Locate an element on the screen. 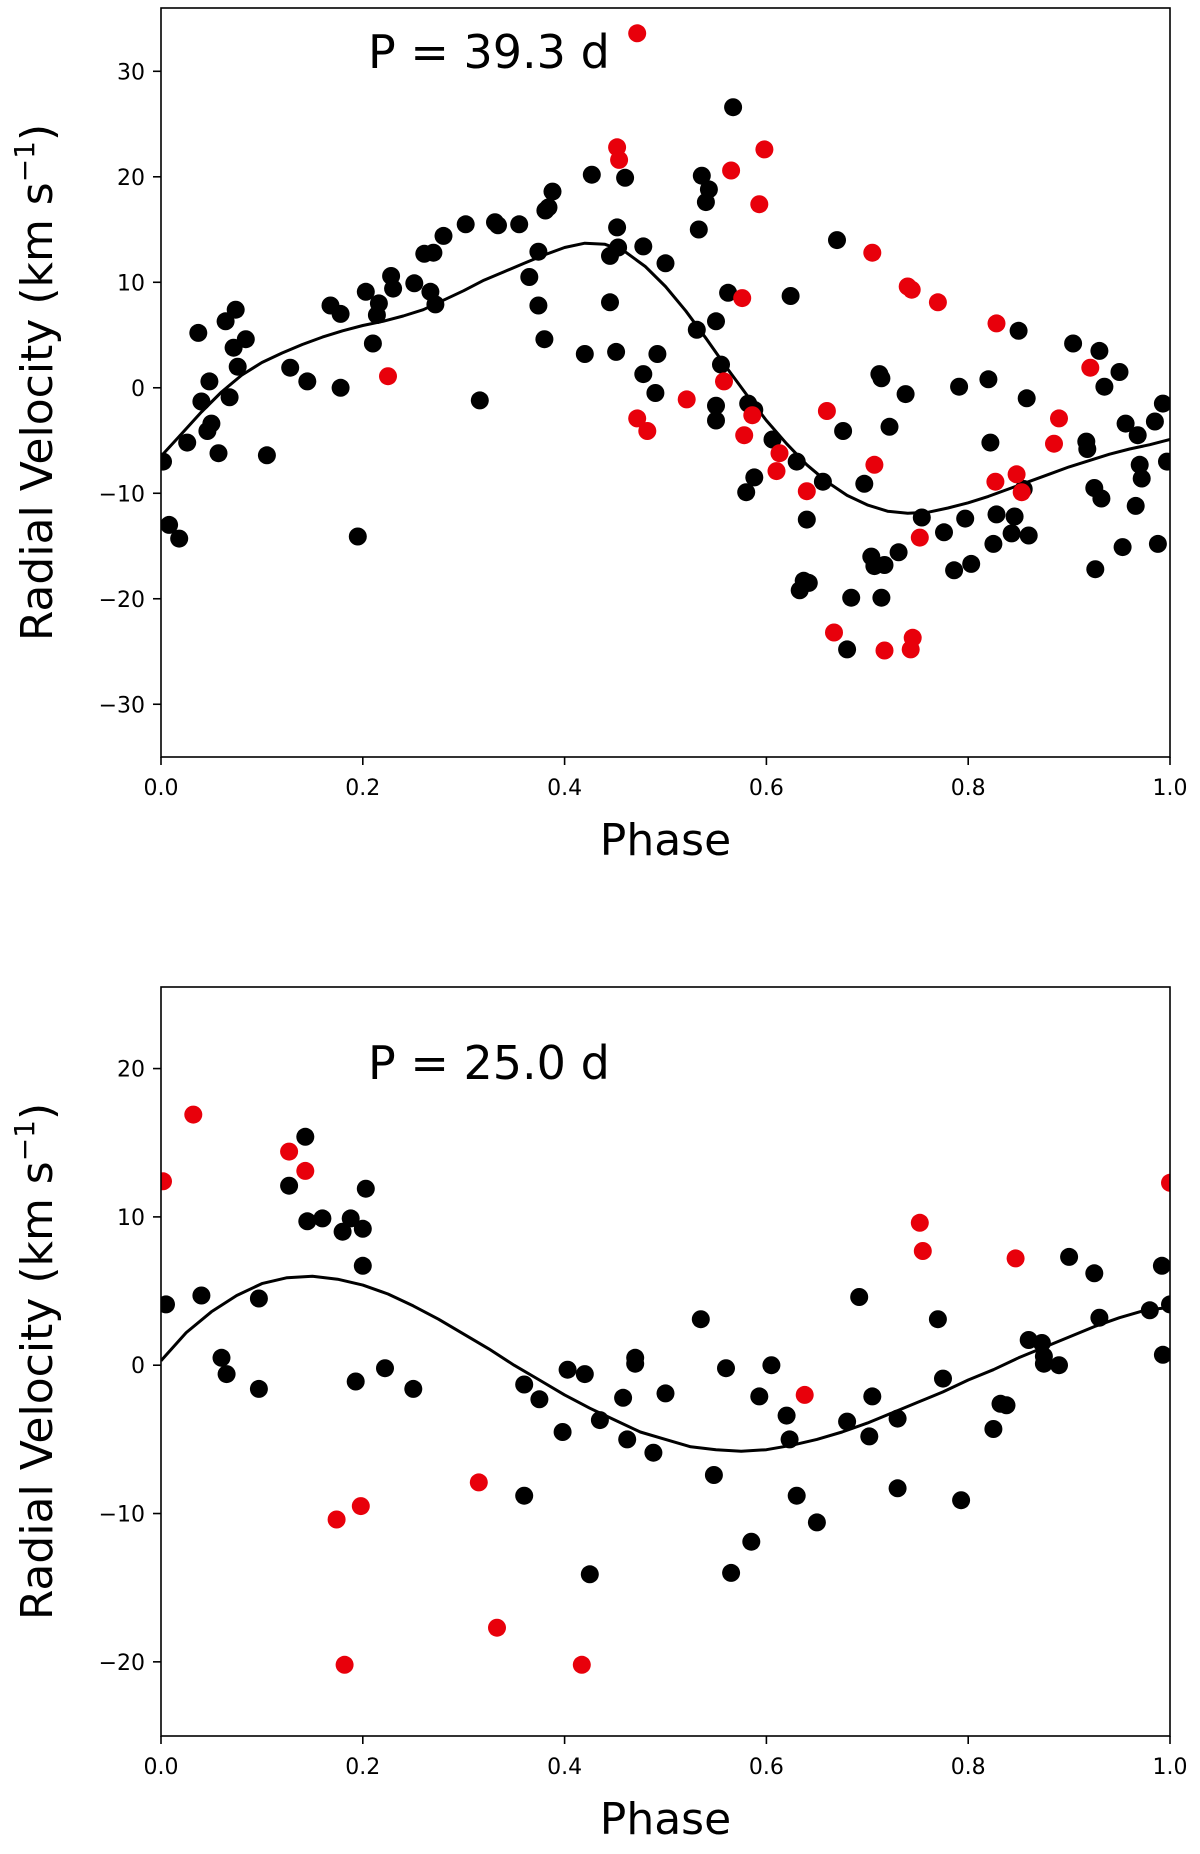  y-axis-title: Radial Velocity (km s−1) is located at coordinates (35, 1361).